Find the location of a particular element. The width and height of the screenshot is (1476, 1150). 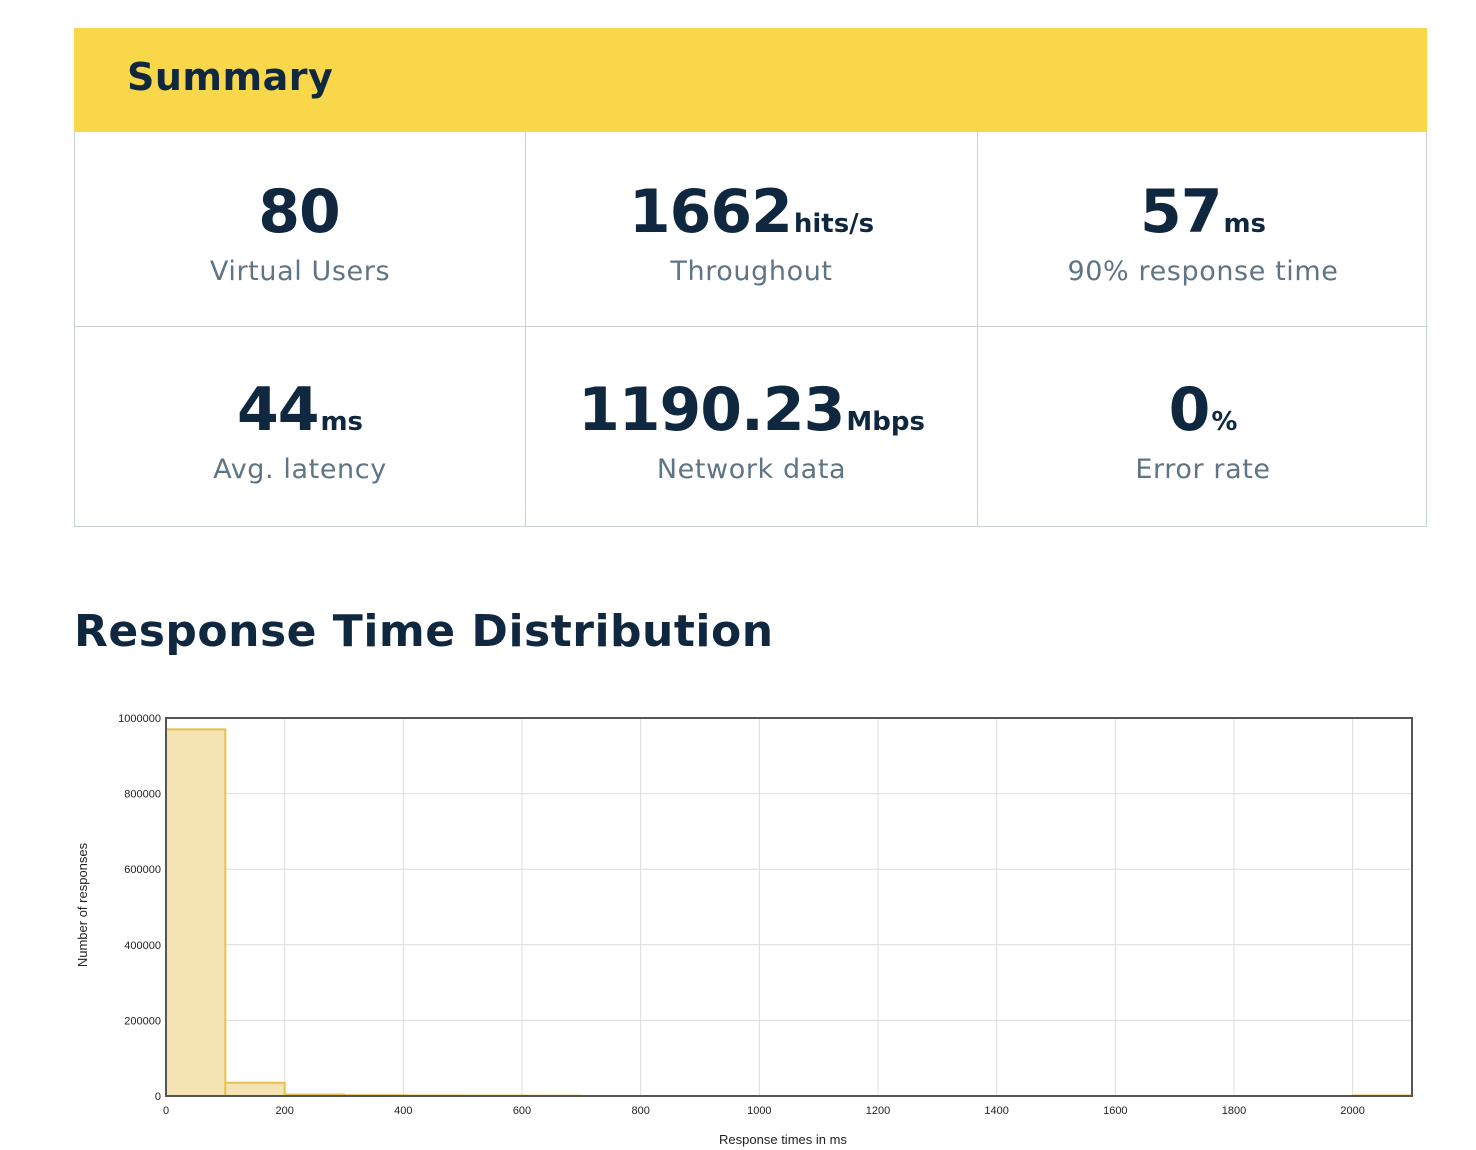

metric-unit: % is located at coordinates (1224, 421).